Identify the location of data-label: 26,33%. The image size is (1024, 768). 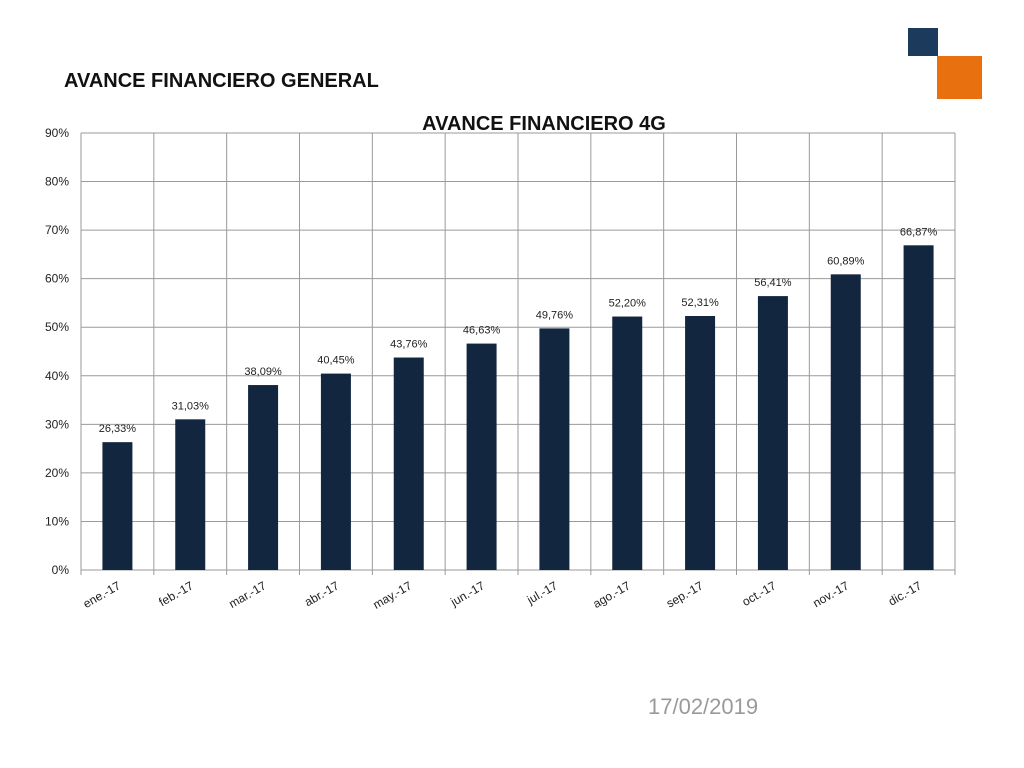
(118, 429).